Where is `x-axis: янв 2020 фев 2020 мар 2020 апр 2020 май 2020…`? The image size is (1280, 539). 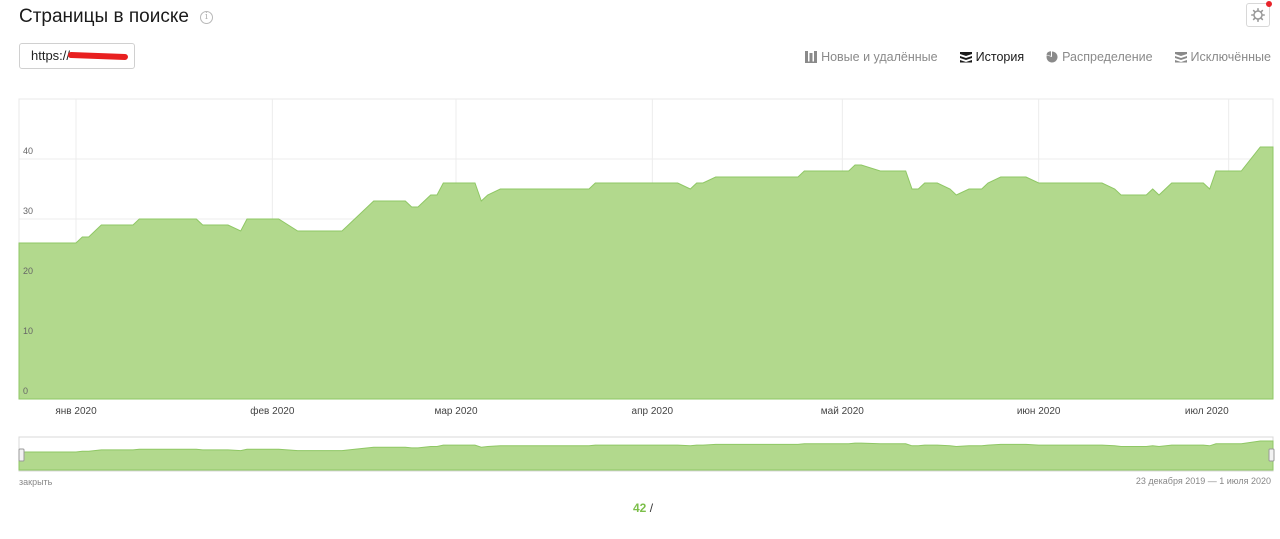 x-axis: янв 2020 фев 2020 мар 2020 апр 2020 май 2020… is located at coordinates (642, 411).